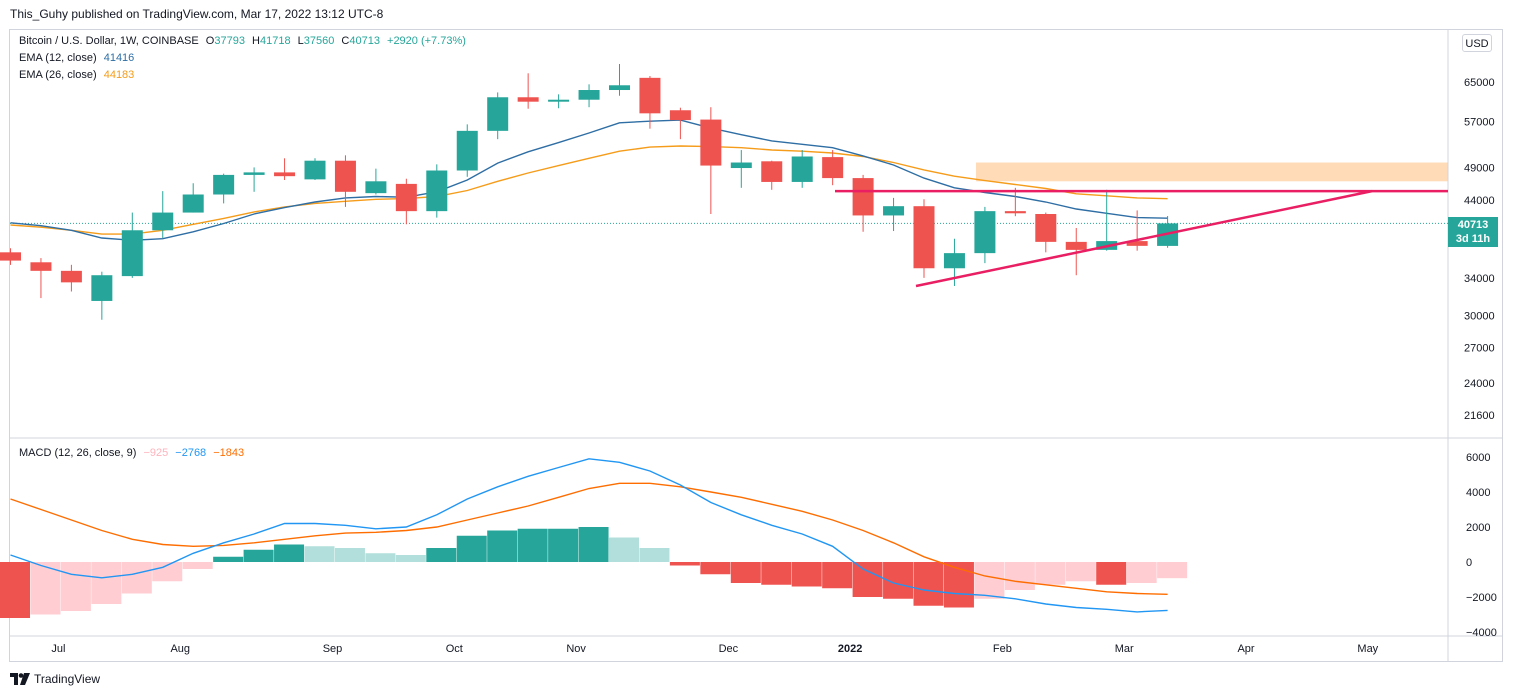 This screenshot has width=1514, height=698. What do you see at coordinates (319, 41) in the screenshot?
I see `l-value: 37560` at bounding box center [319, 41].